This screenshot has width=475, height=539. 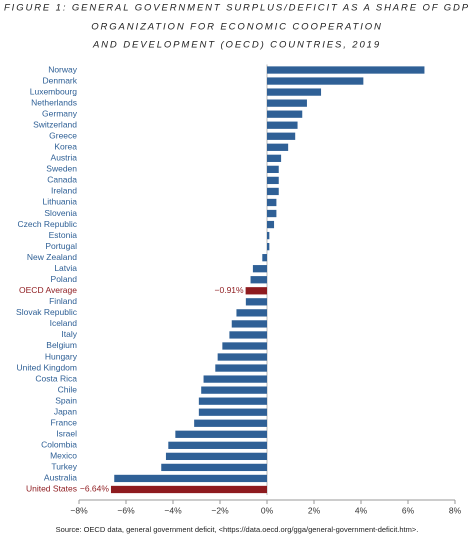 I want to click on category-label: Colombia, so click(x=59, y=445).